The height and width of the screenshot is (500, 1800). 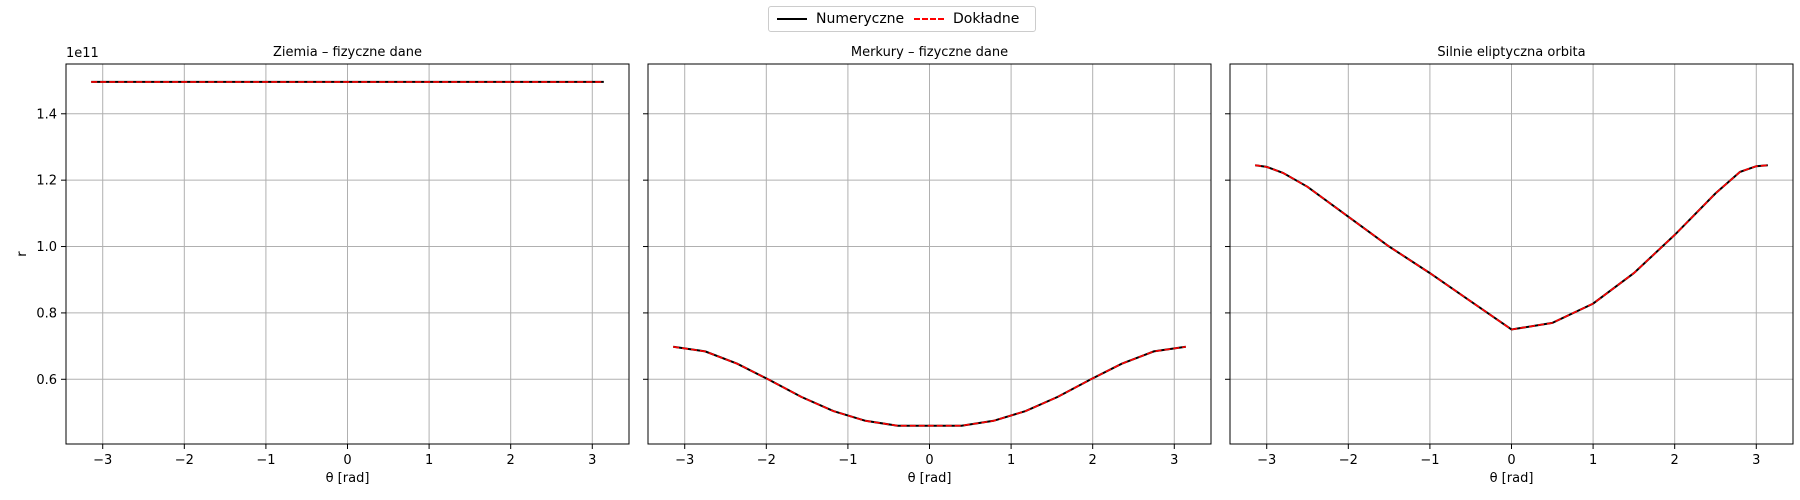 What do you see at coordinates (929, 52) in the screenshot?
I see `chart-title: Merkury – fizyczne dane` at bounding box center [929, 52].